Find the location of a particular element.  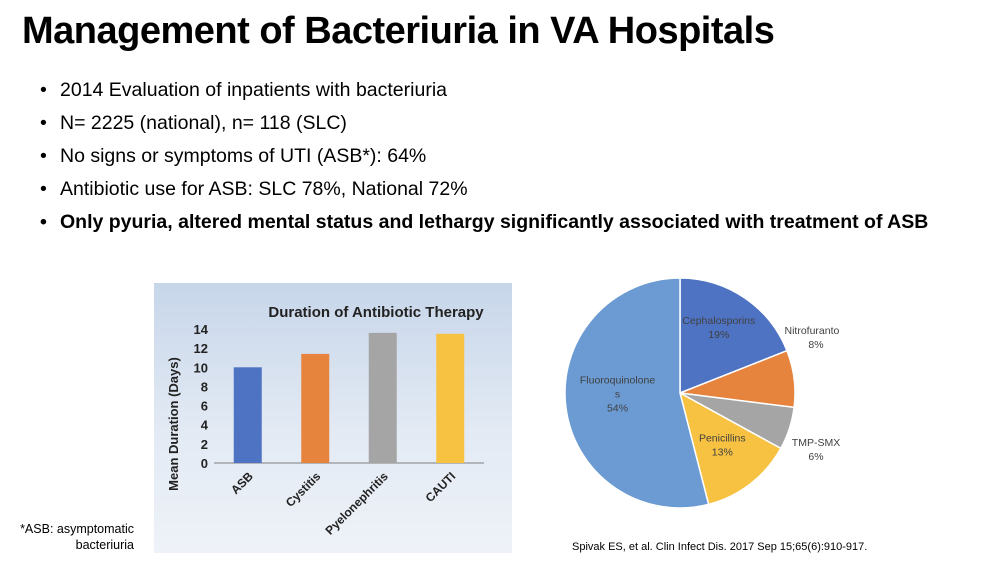

y-tick-label: 2 is located at coordinates (204, 444).